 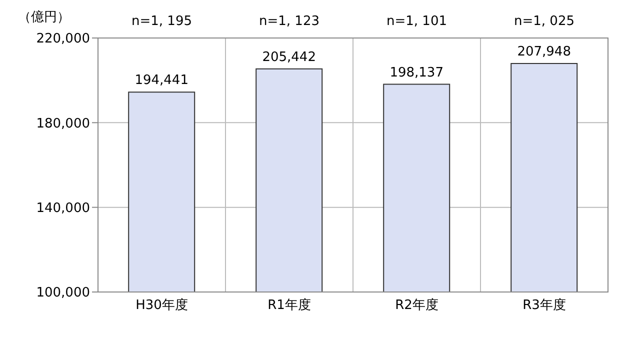 I want to click on data-label: 194,441, so click(x=161, y=80).